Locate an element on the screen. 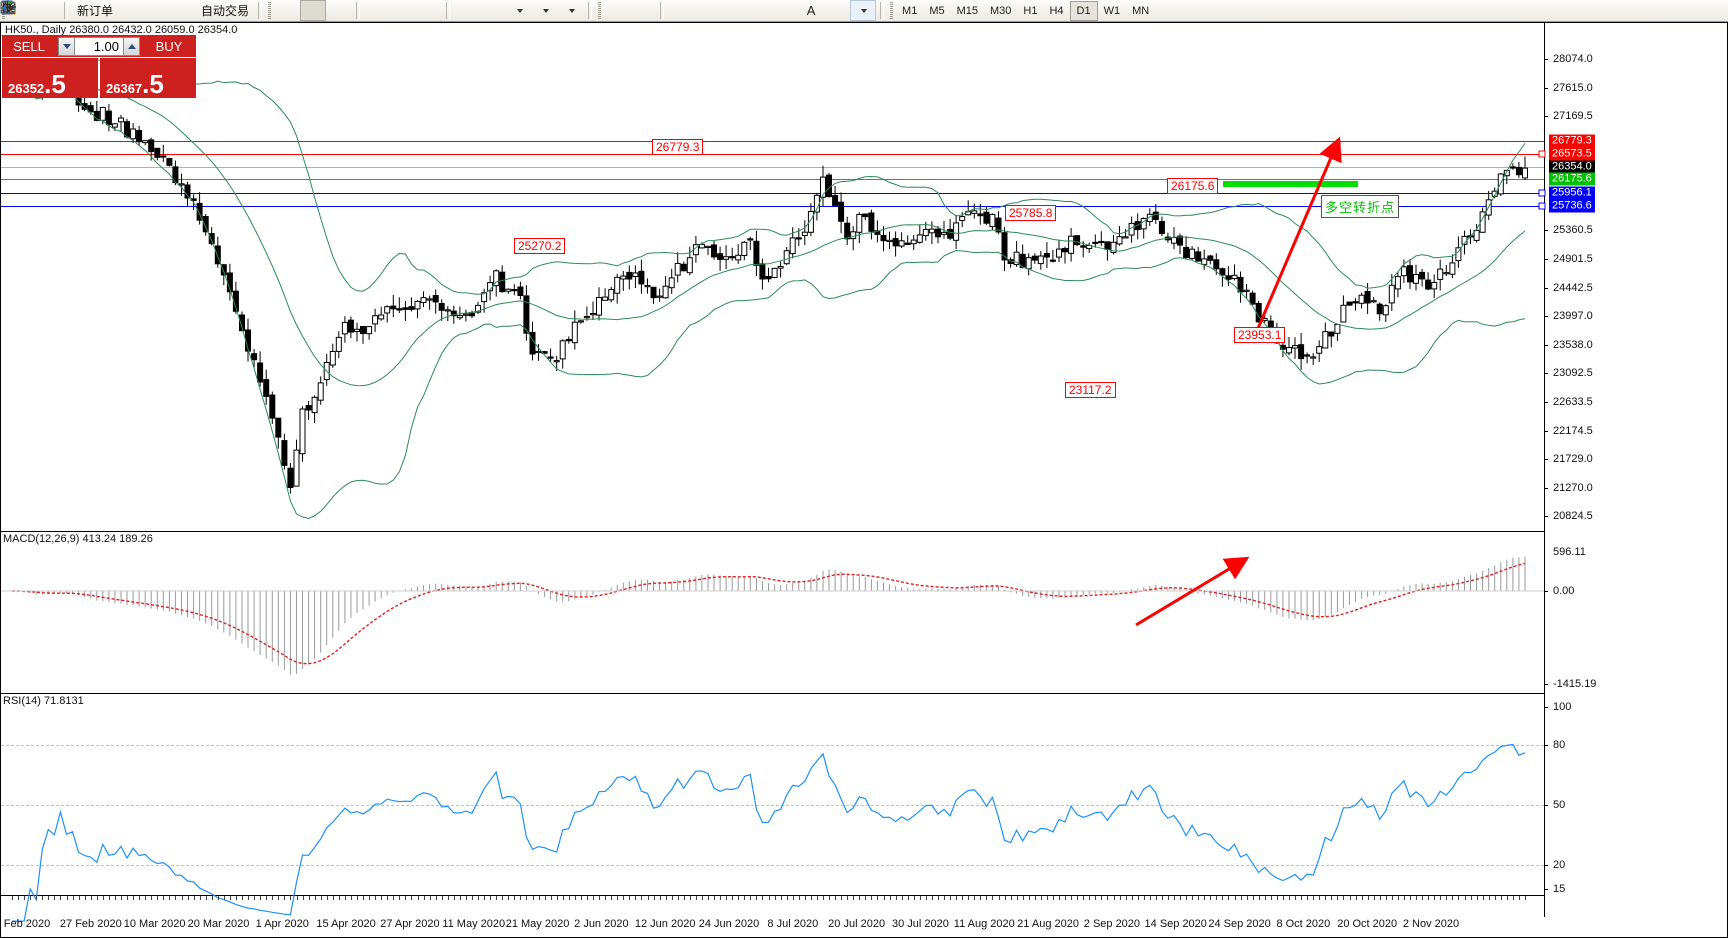  buy-button: BUY is located at coordinates (169, 46).